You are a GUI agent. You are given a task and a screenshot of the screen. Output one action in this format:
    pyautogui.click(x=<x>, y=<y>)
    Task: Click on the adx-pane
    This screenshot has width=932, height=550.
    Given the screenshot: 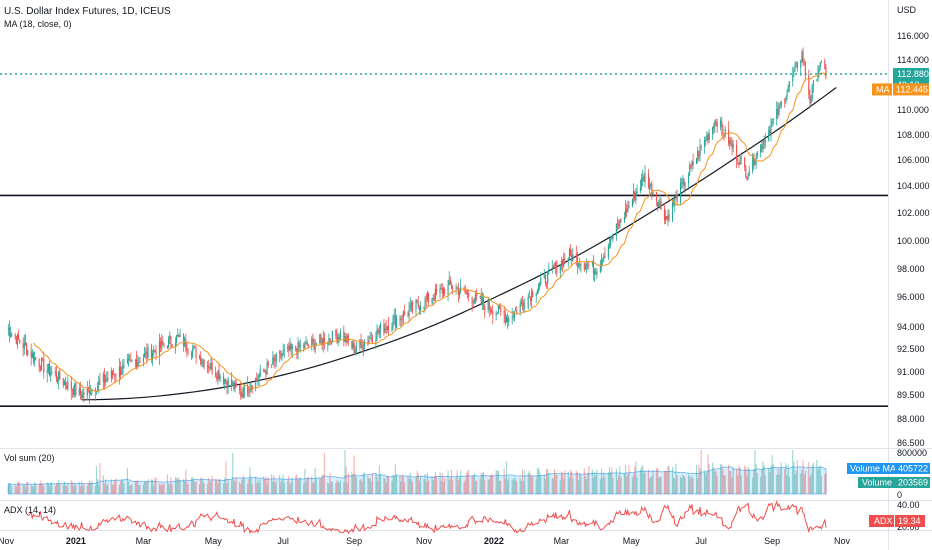 What is the action you would take?
    pyautogui.click(x=427, y=517)
    